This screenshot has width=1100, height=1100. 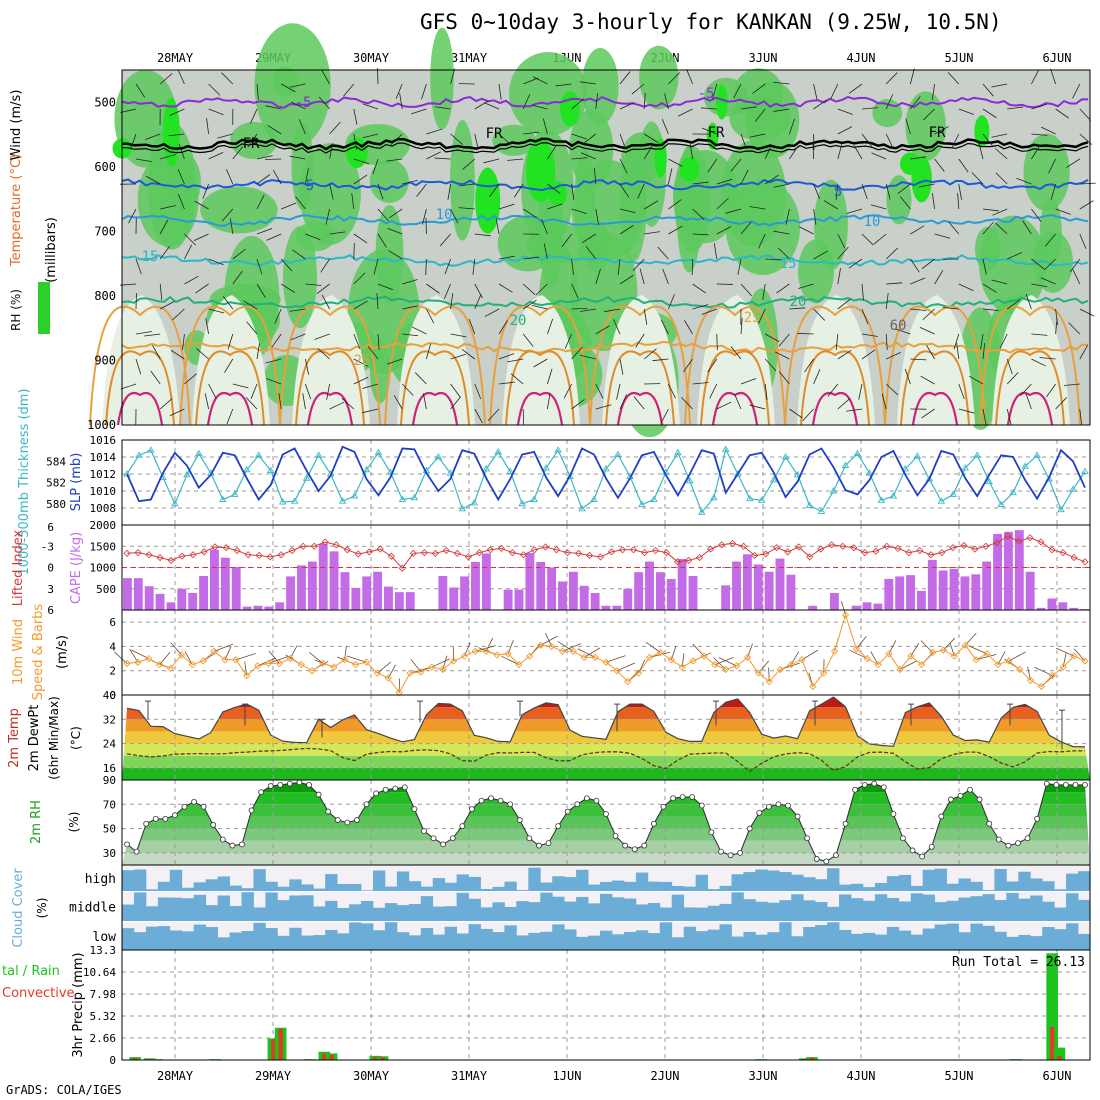 What do you see at coordinates (1013, 265) in the screenshot?
I see `rh-blob` at bounding box center [1013, 265].